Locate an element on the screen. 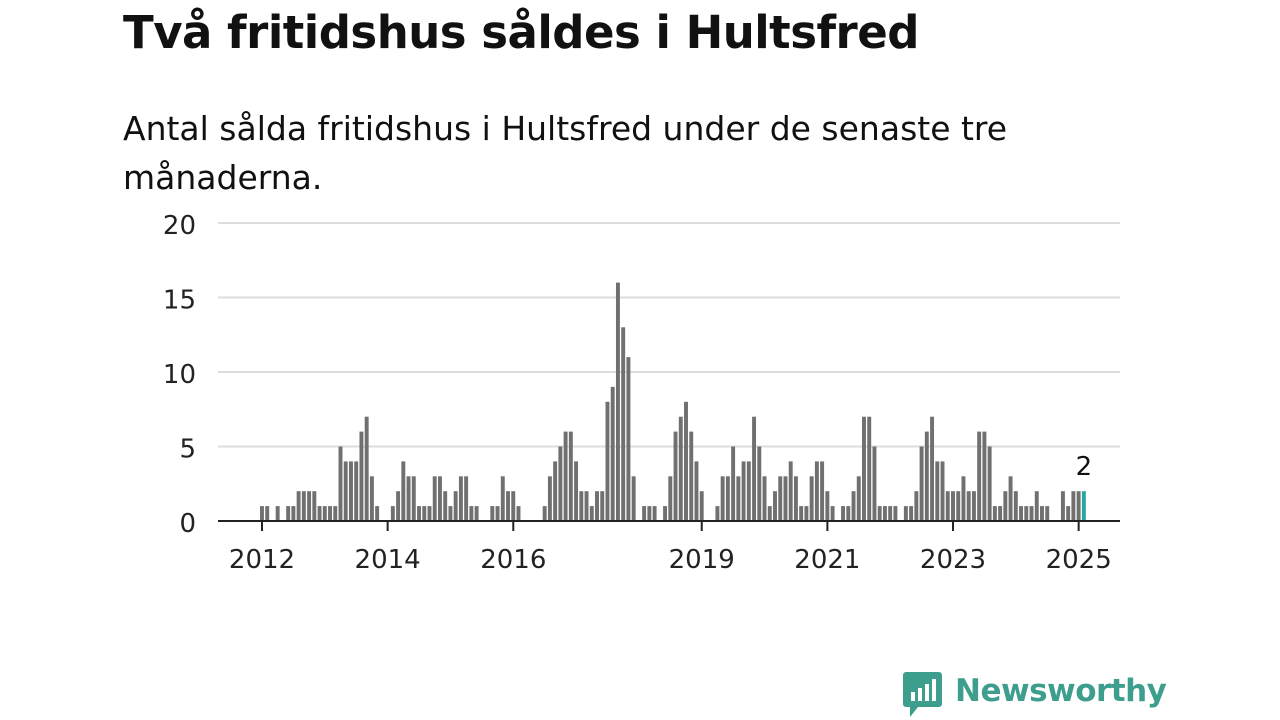 The height and width of the screenshot is (720, 1280). x-tick-label: 2019 is located at coordinates (702, 560).